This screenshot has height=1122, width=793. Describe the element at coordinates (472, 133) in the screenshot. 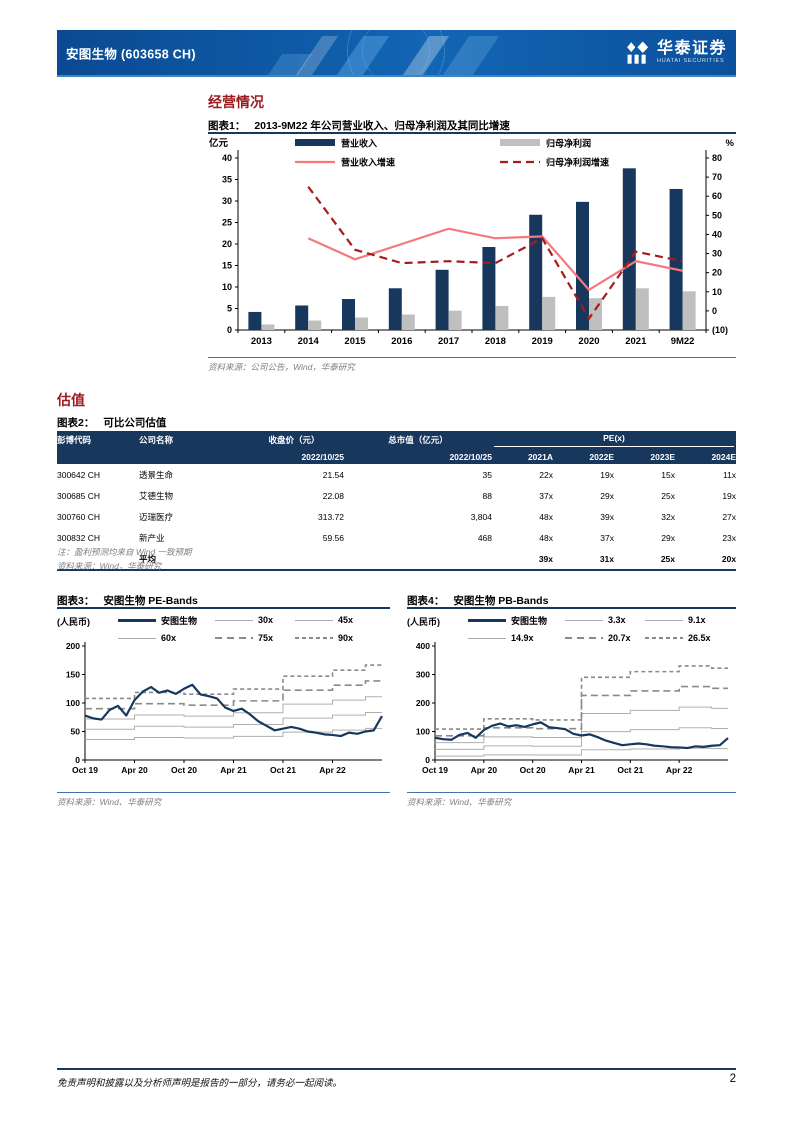

I see `figure1-title-divider` at that location.